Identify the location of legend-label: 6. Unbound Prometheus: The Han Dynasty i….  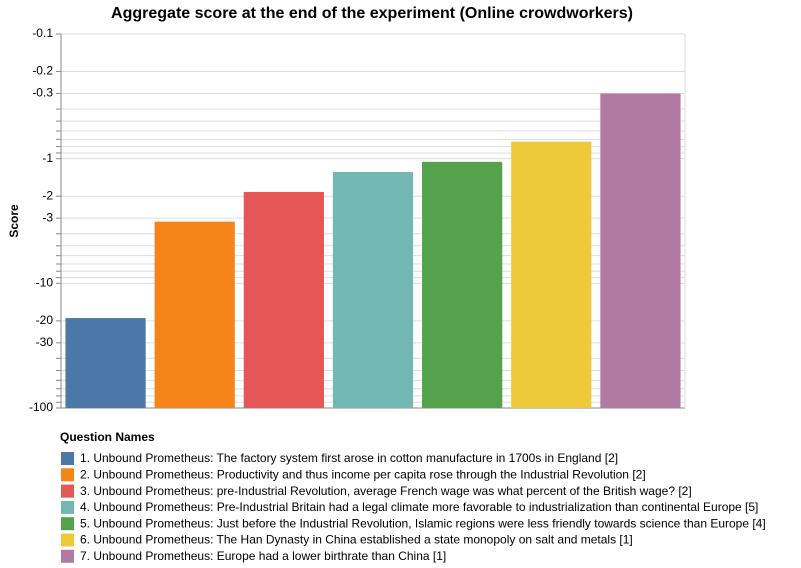
(356, 540).